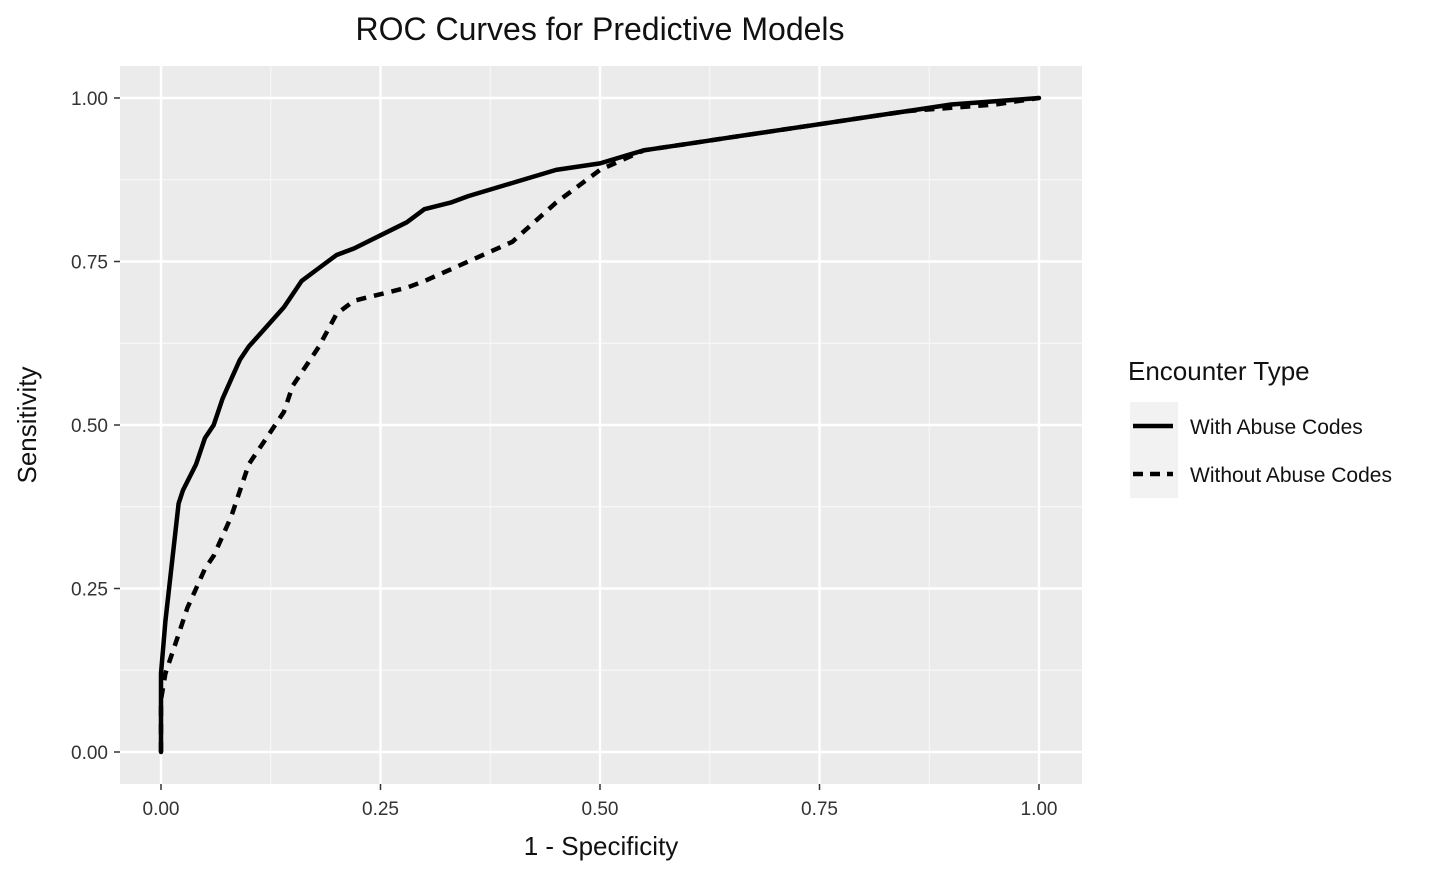  What do you see at coordinates (1154, 450) in the screenshot?
I see `legend-key-background` at bounding box center [1154, 450].